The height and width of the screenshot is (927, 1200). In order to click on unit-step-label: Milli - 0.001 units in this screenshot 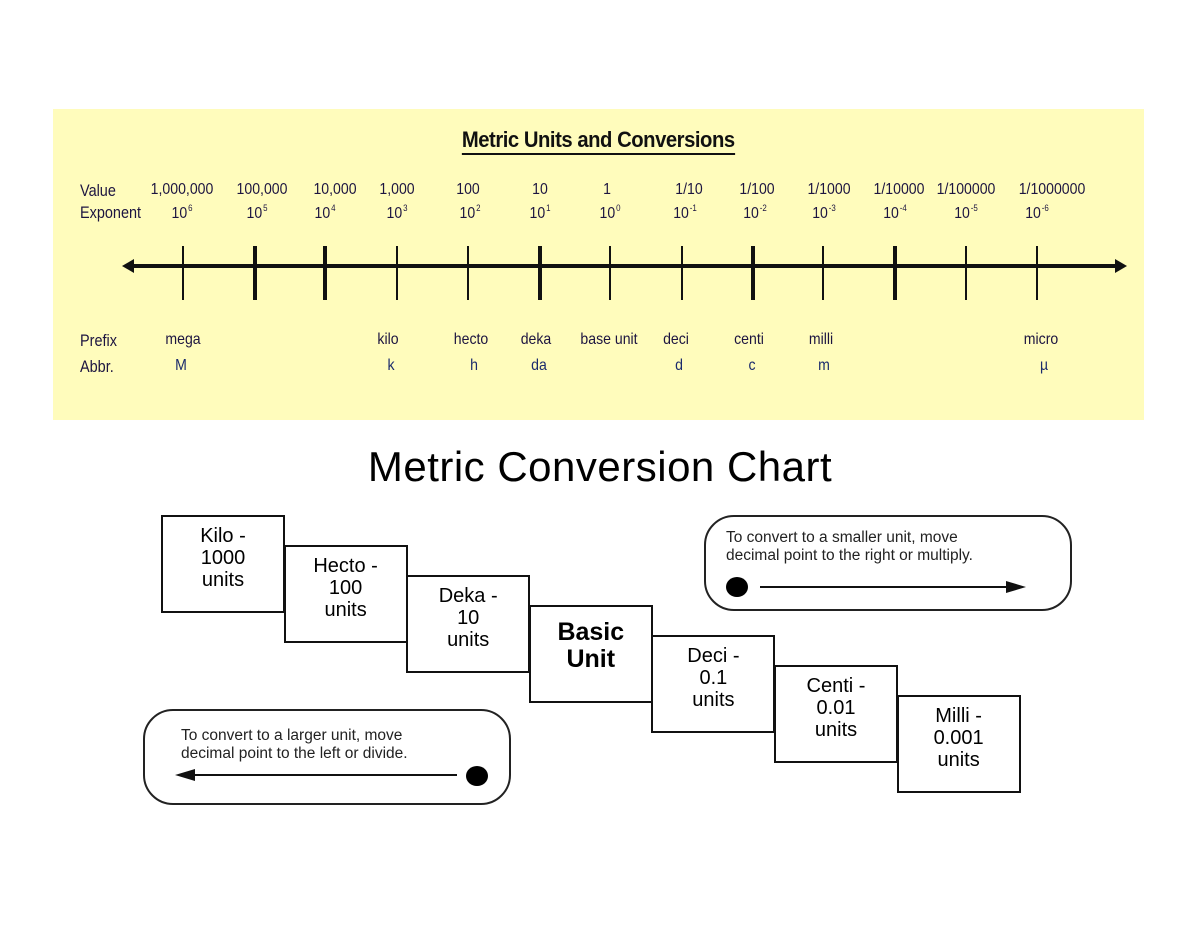, I will do `click(958, 738)`.